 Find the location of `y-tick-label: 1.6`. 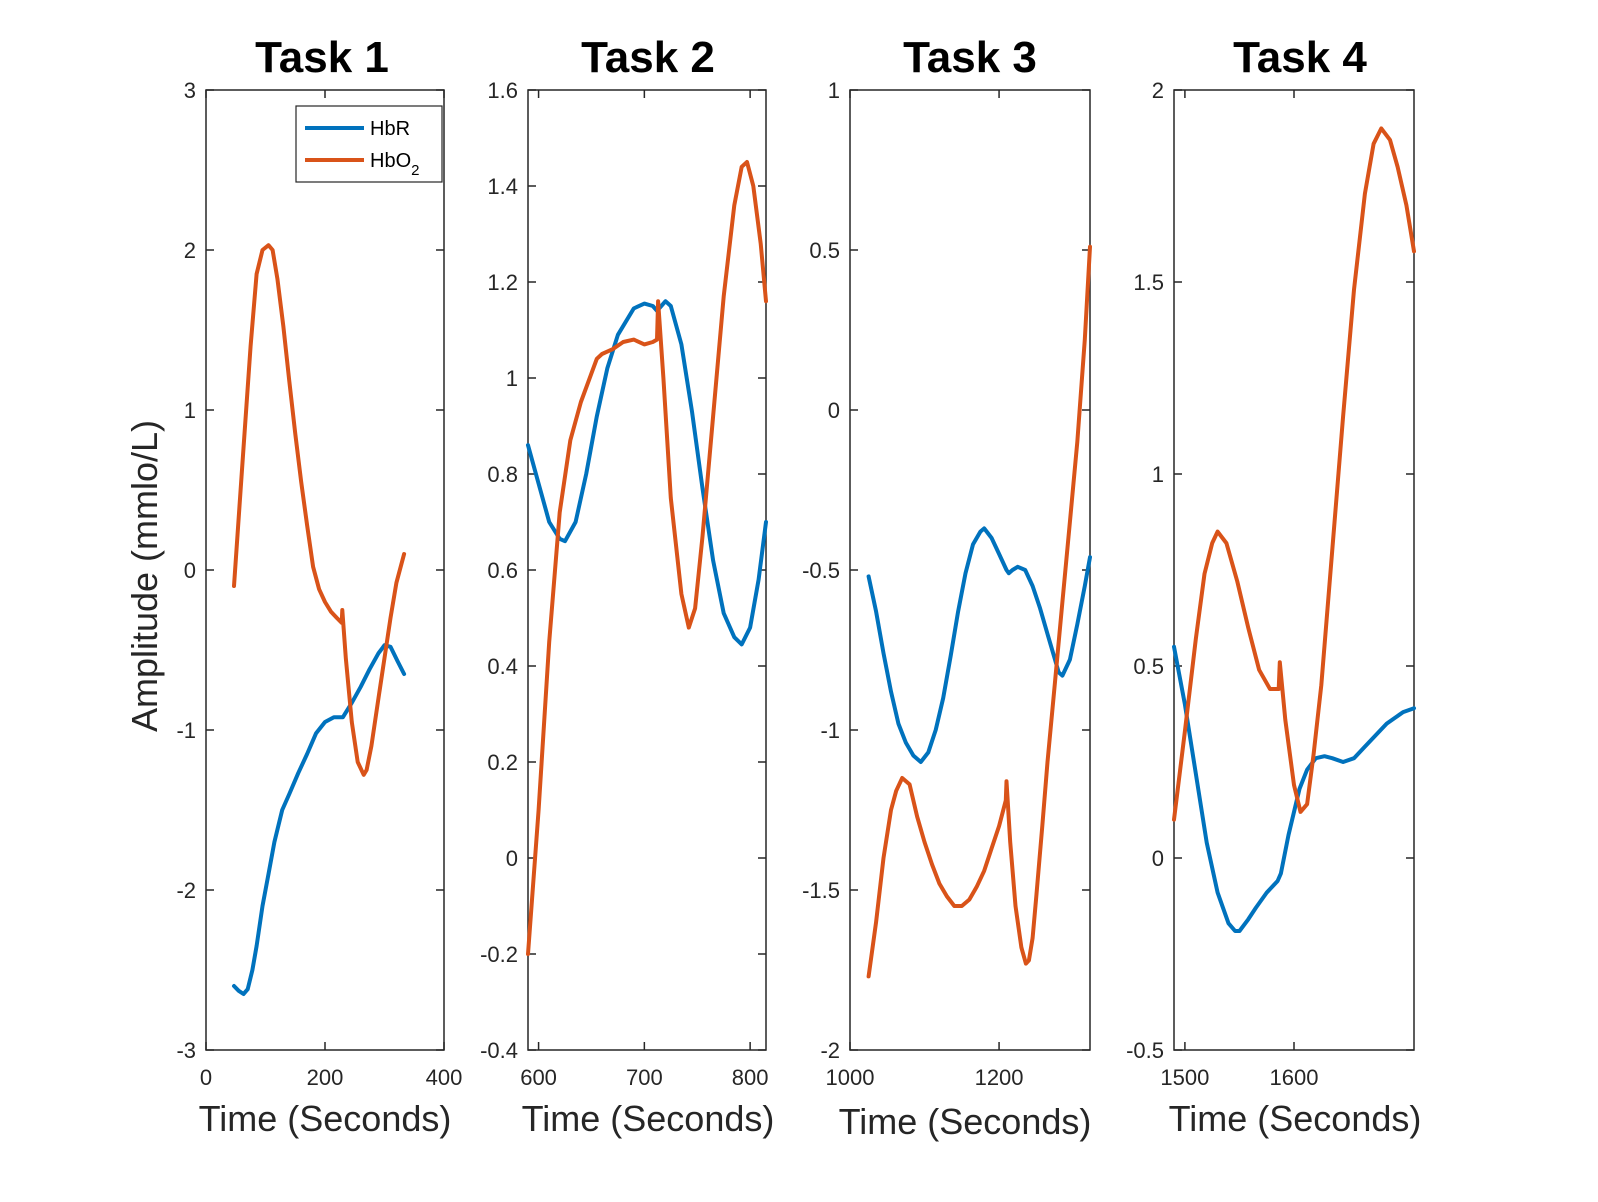

y-tick-label: 1.6 is located at coordinates (502, 90).